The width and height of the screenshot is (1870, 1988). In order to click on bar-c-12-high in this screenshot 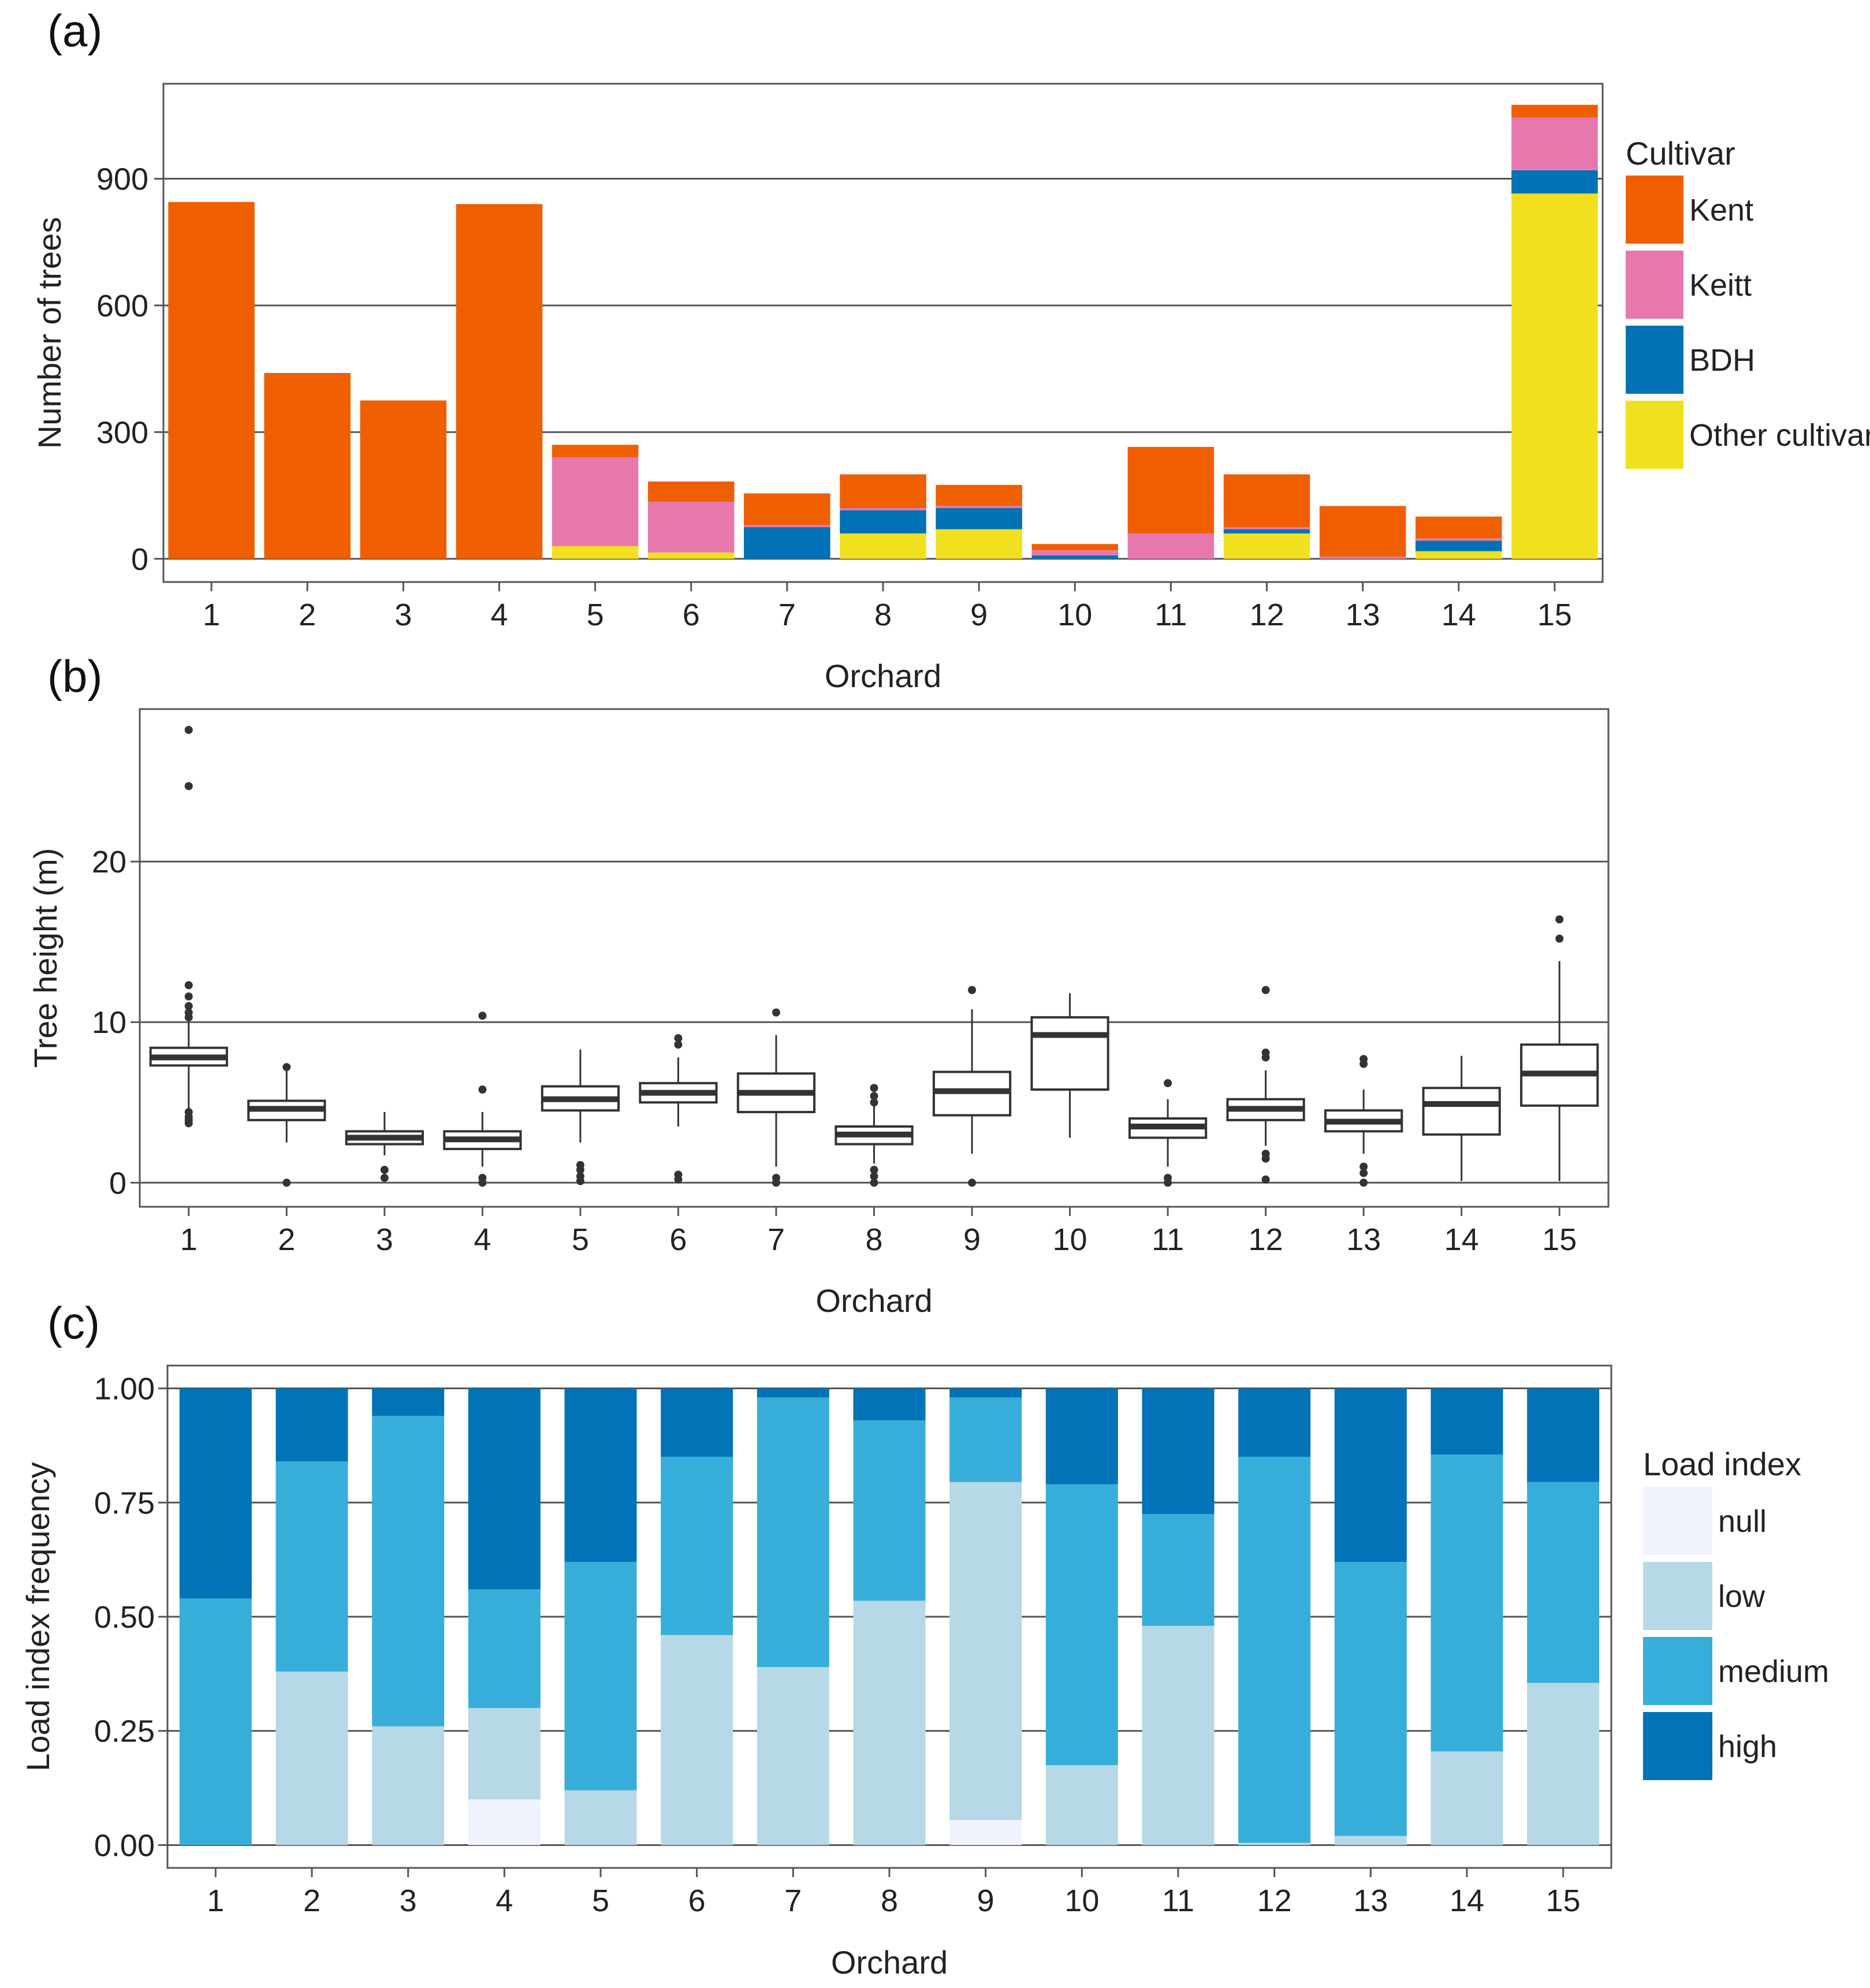, I will do `click(1274, 1422)`.